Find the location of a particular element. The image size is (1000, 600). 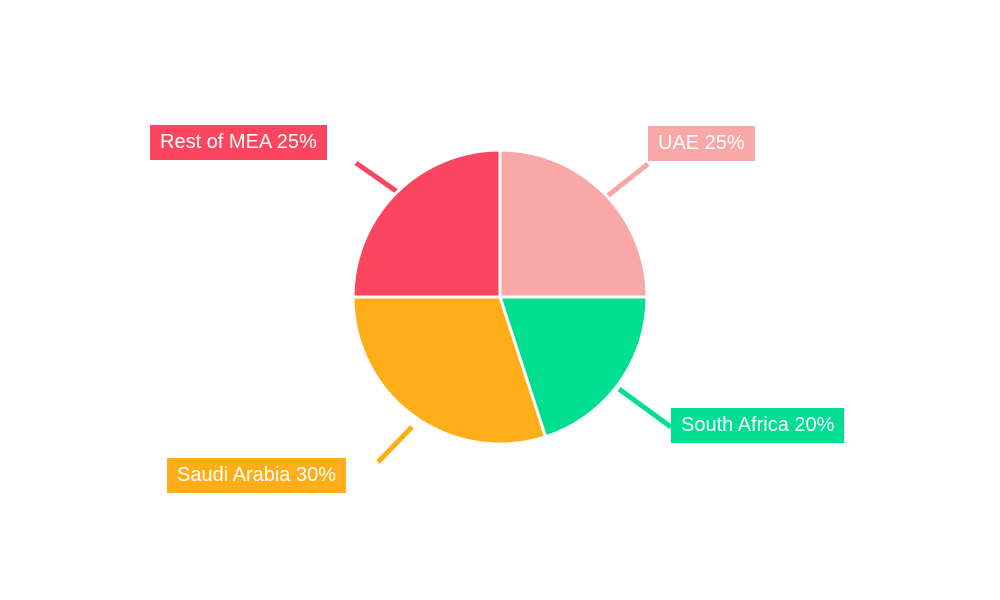

pie-label-south-africa: South Africa 20% is located at coordinates (758, 425).